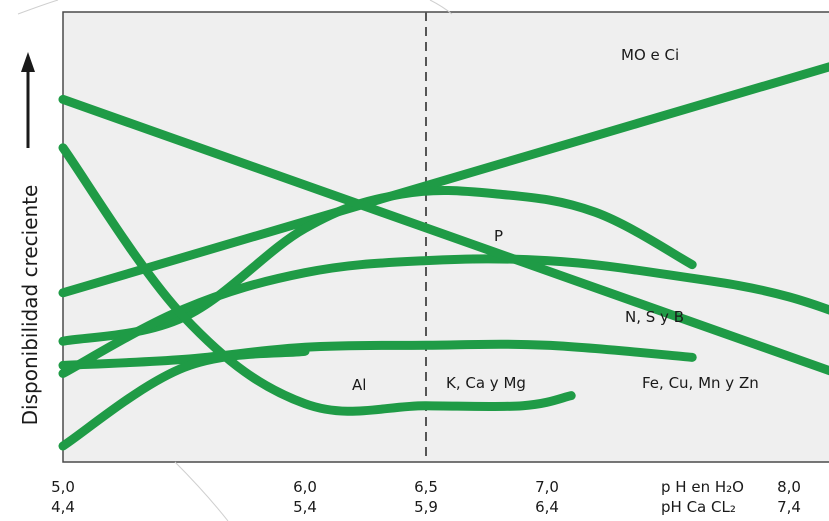  Describe the element at coordinates (377, 354) in the screenshot. I see `series-line-k-ca-y-mg` at that location.